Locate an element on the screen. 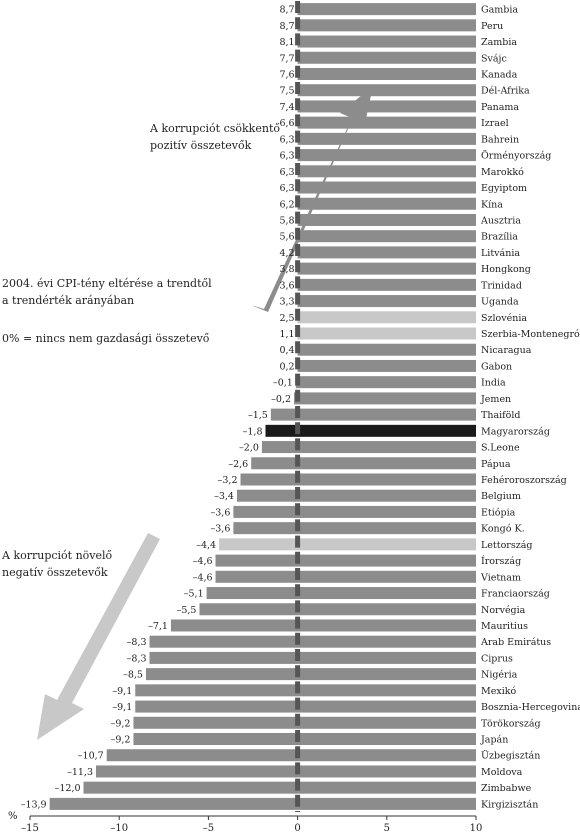  positive-annotation-line2: pozitív összetevők is located at coordinates (201, 145).